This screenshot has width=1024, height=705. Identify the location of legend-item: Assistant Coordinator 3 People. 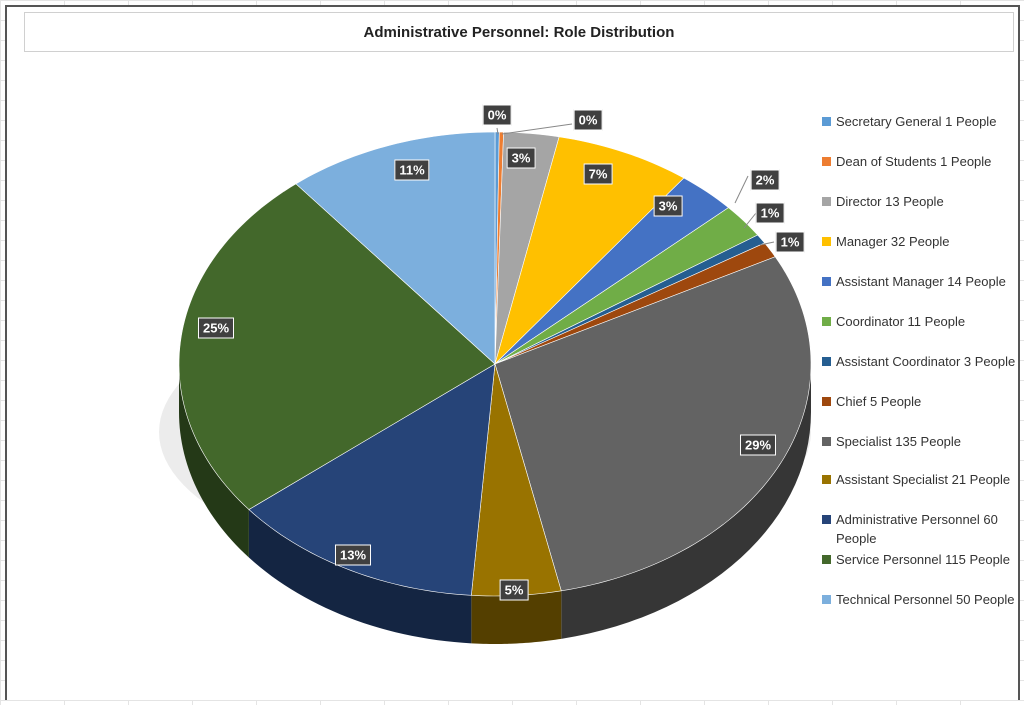
(918, 361).